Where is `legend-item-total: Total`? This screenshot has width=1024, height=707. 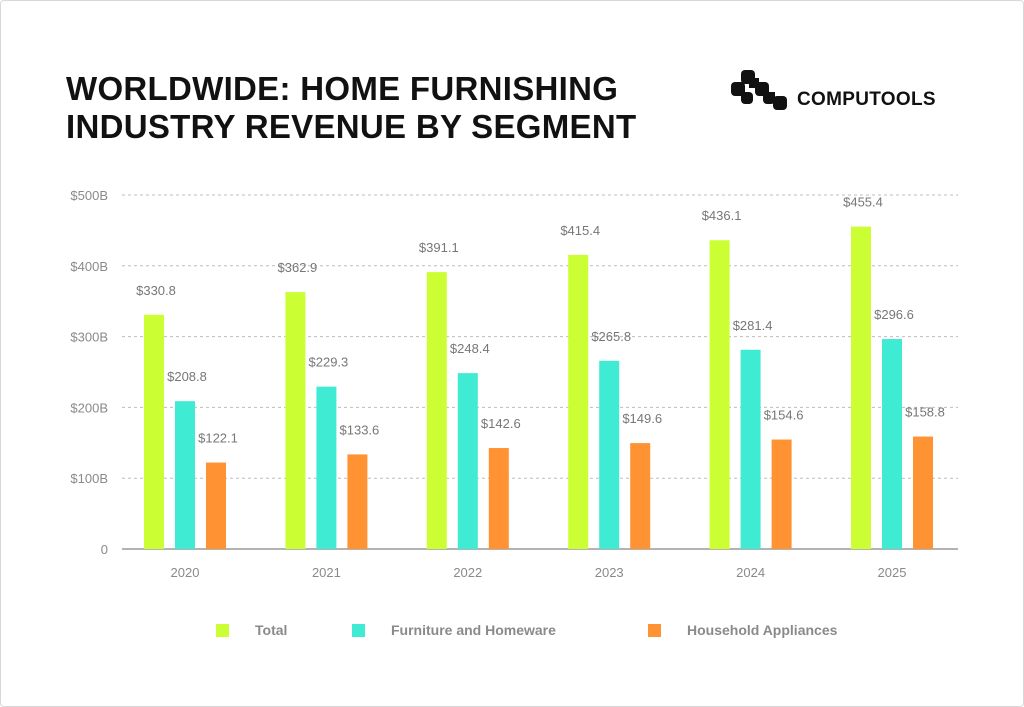
legend-item-total: Total is located at coordinates (251, 630).